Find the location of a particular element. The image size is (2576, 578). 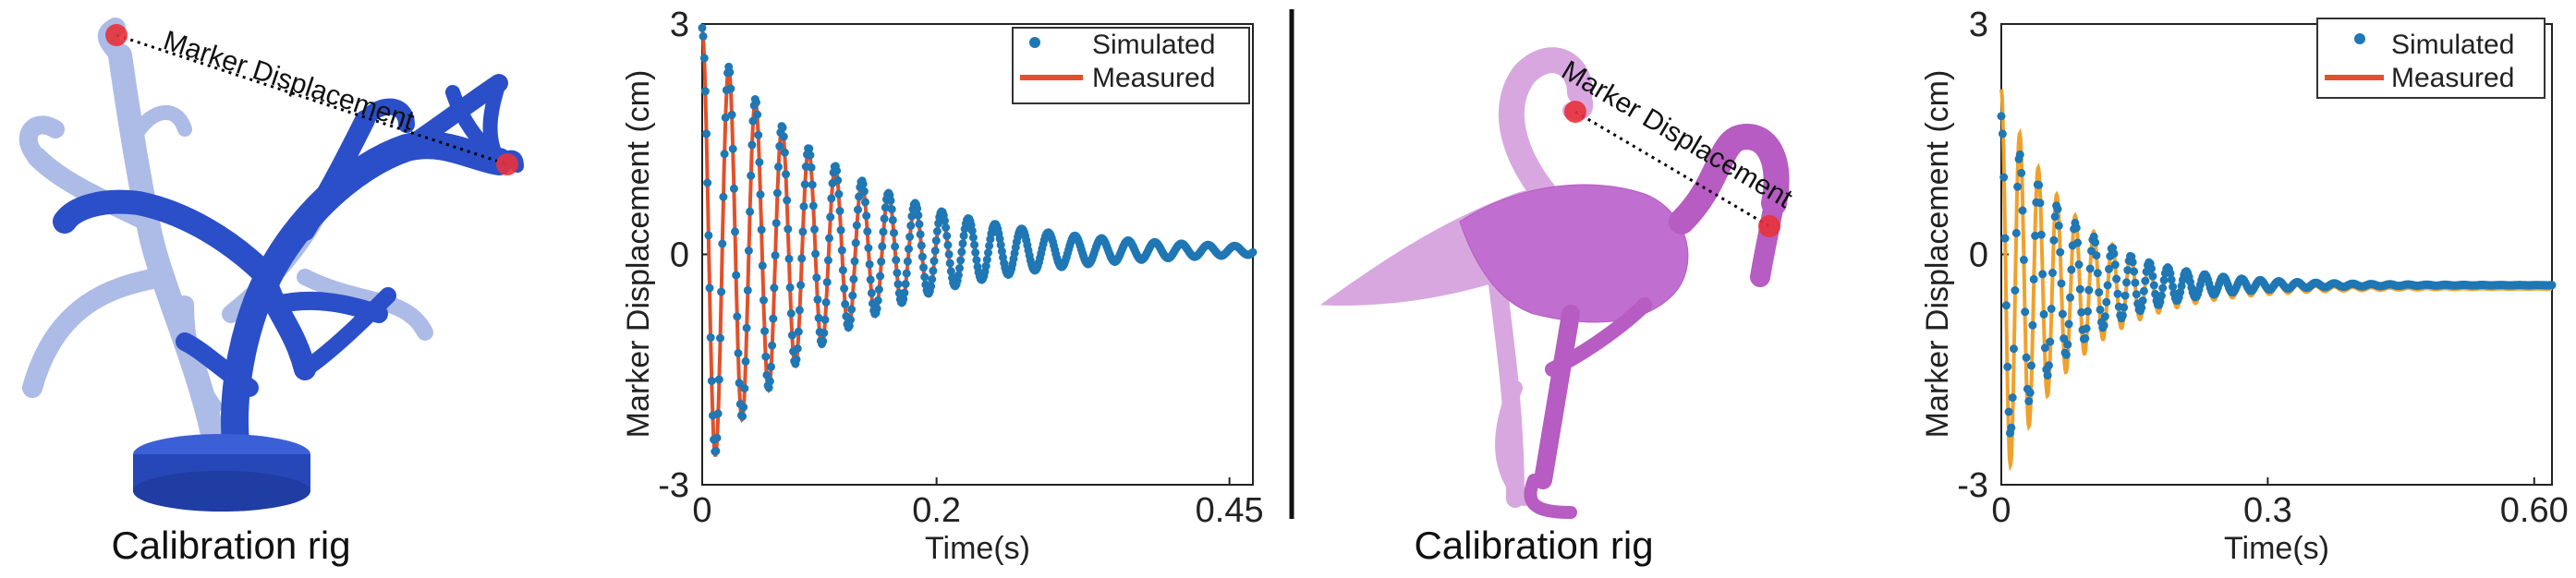

legend: Simulated Measured is located at coordinates (2431, 58).